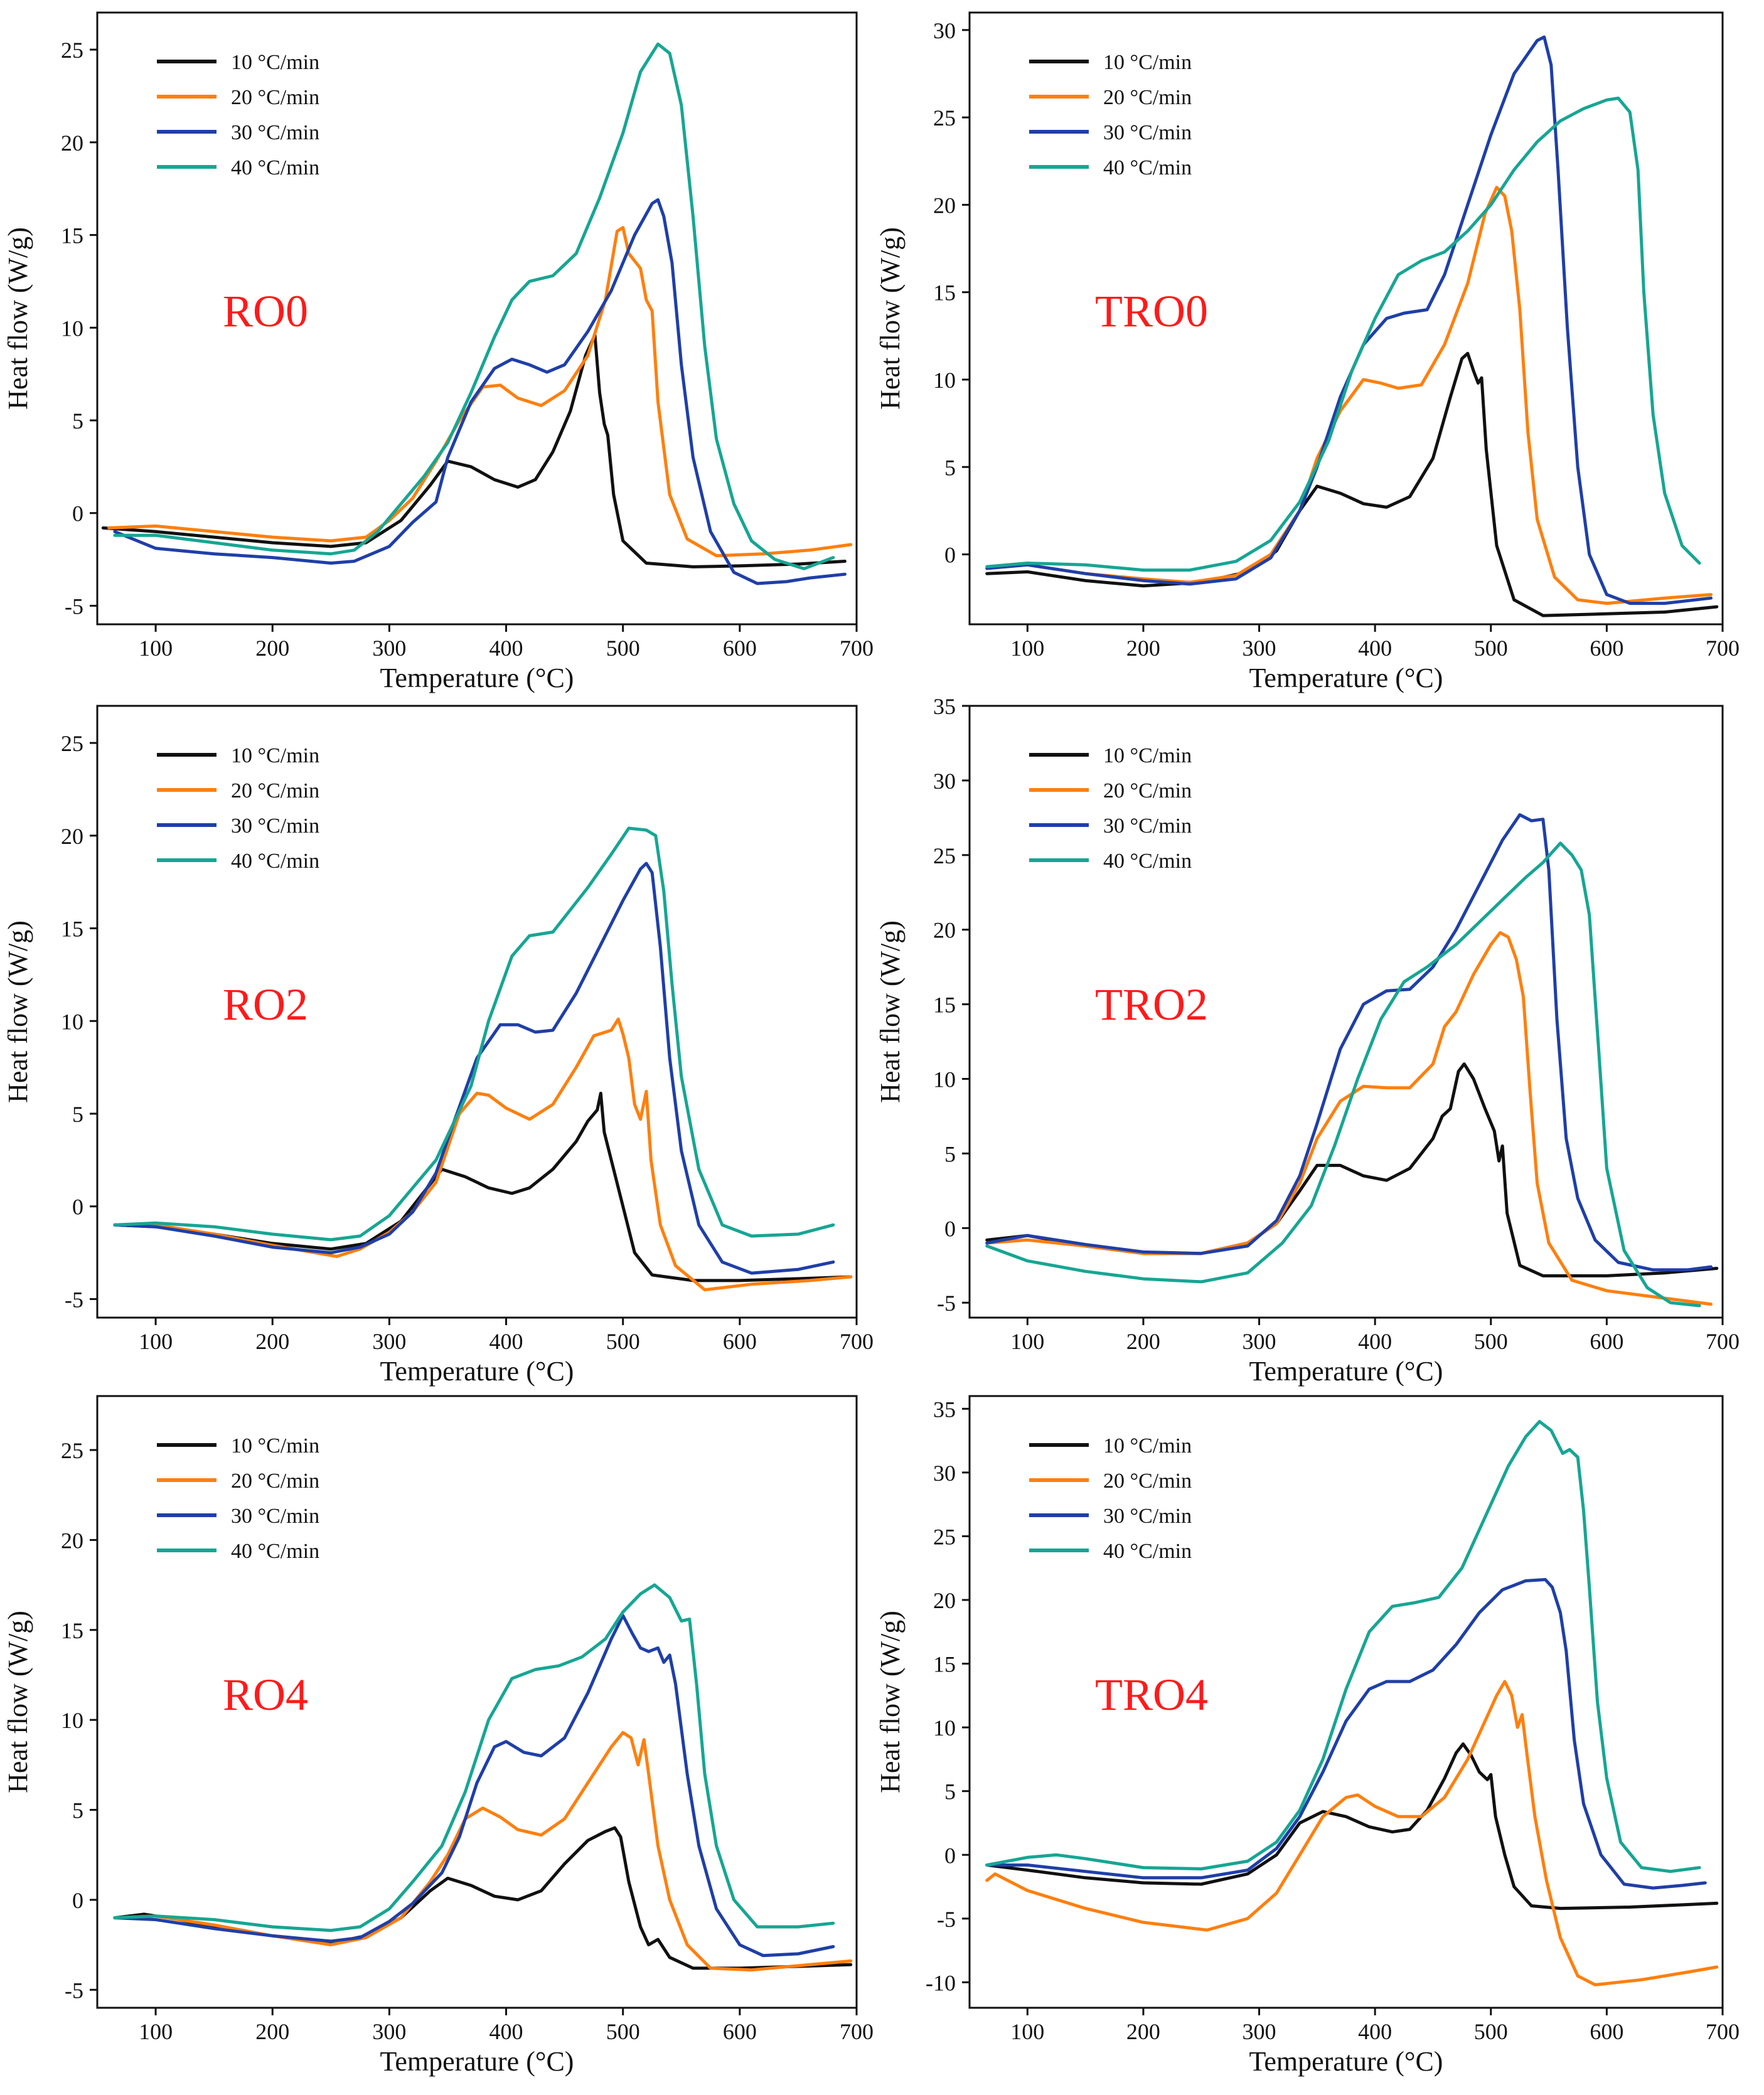 The width and height of the screenshot is (1764, 2095). What do you see at coordinates (1151, 1004) in the screenshot?
I see `sample-annotation: TRO2` at bounding box center [1151, 1004].